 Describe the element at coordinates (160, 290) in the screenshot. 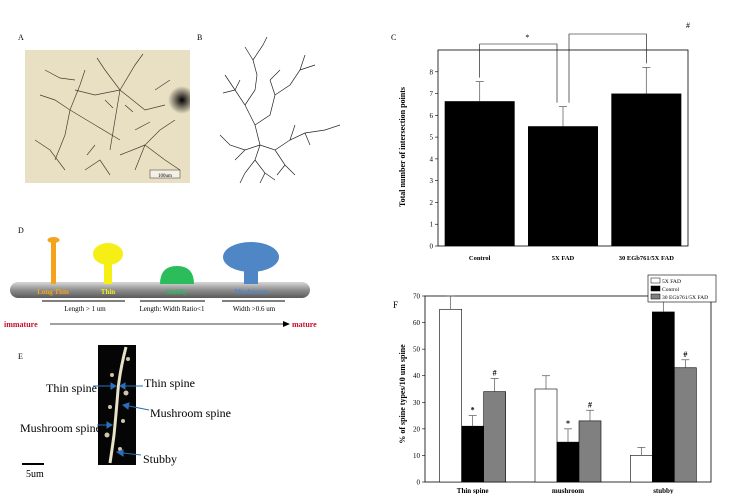

I see `dendrite-shaft` at that location.